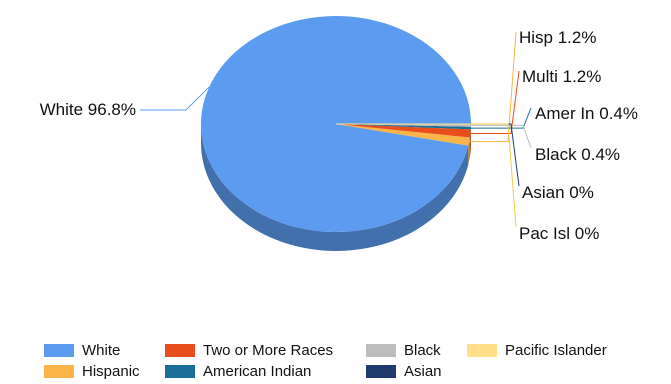 Image resolution: width=671 pixels, height=384 pixels. I want to click on label-american-indian: Amer In 0.4%, so click(586, 113).